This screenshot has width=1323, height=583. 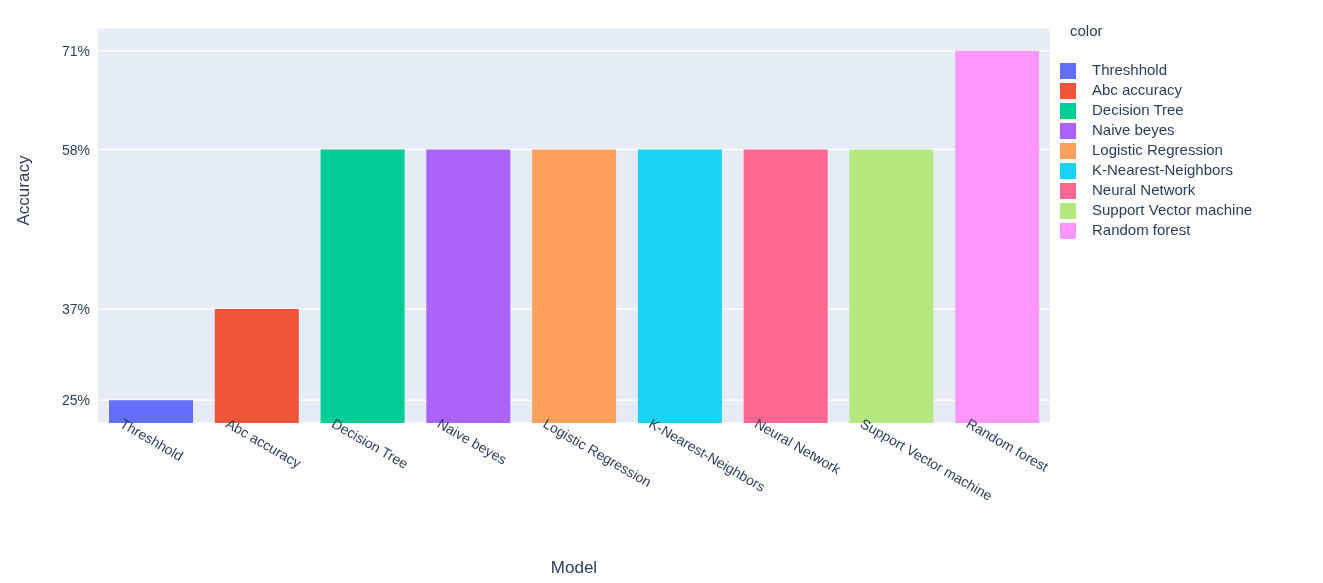 I want to click on x-axis-title: Model, so click(x=574, y=567).